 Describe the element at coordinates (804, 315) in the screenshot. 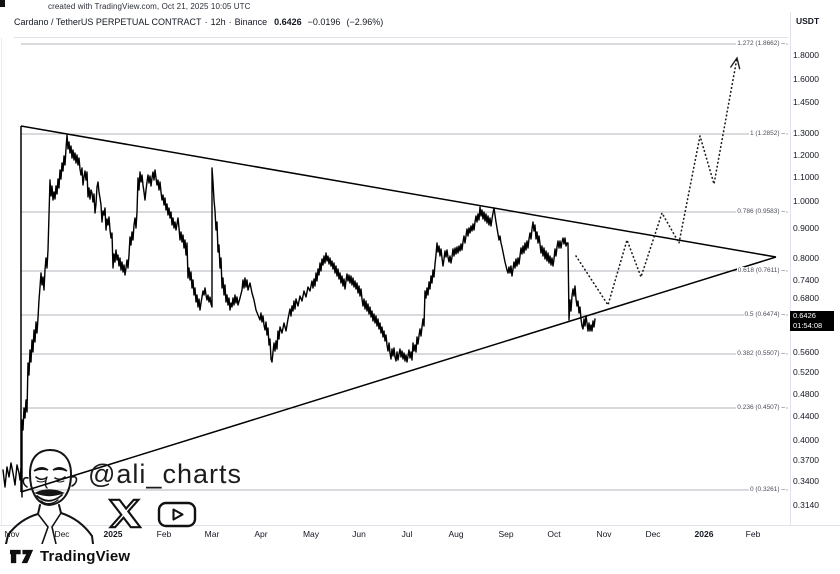

I see `badge-price: 0.6426` at that location.